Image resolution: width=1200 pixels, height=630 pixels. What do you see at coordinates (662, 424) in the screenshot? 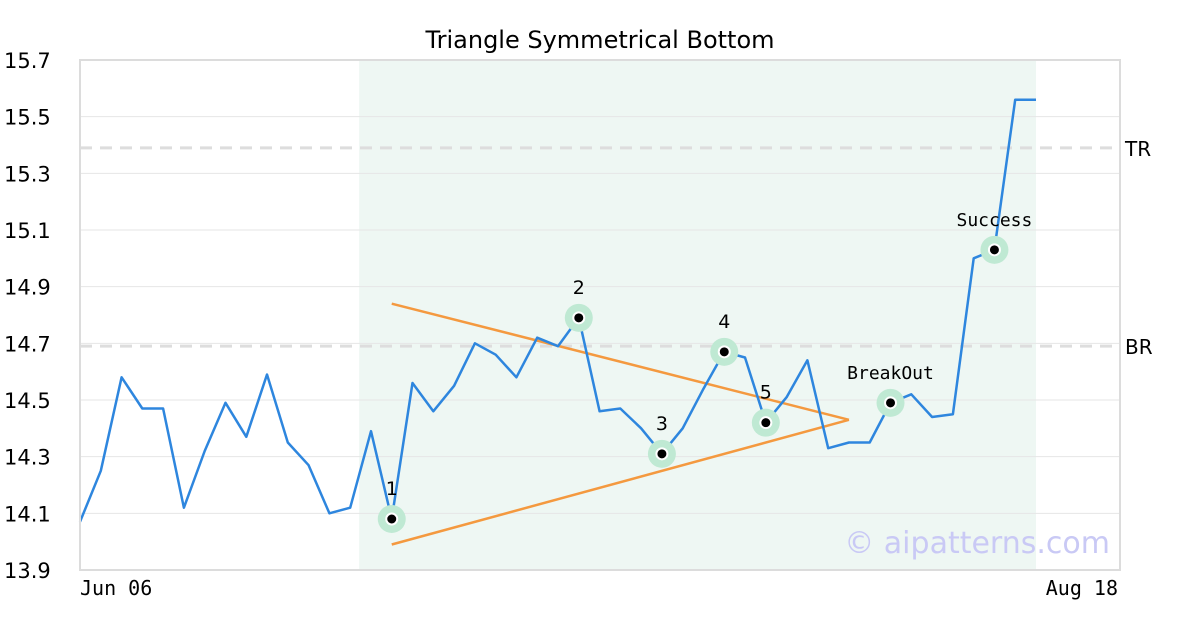
I see `pattern-point-label: 3` at bounding box center [662, 424].